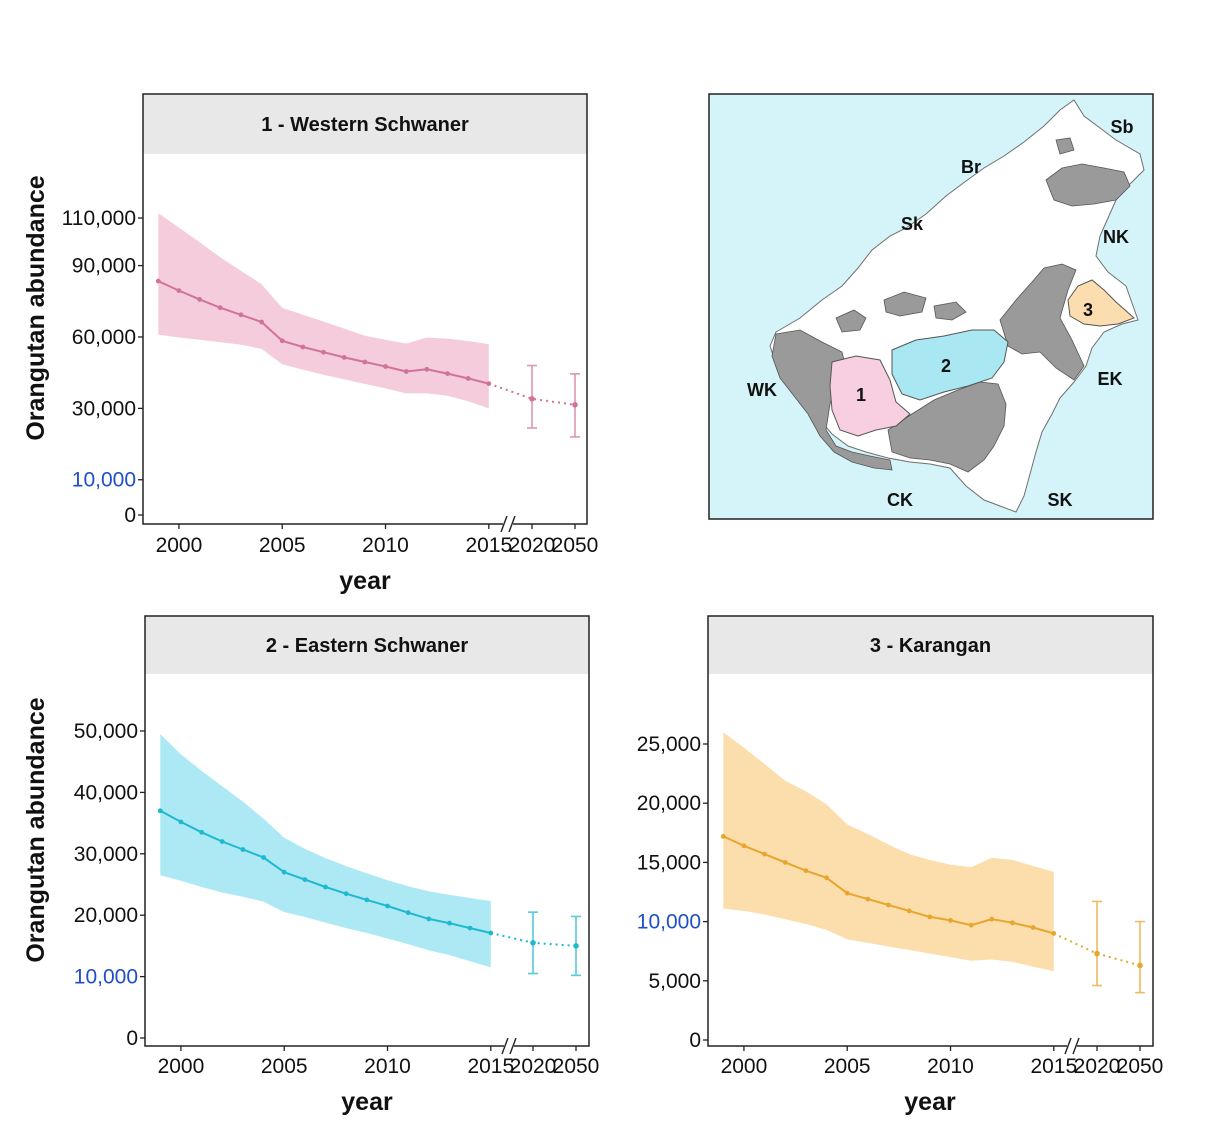  Describe the element at coordinates (106, 731) in the screenshot. I see `y-tick-label: 50,000` at that location.